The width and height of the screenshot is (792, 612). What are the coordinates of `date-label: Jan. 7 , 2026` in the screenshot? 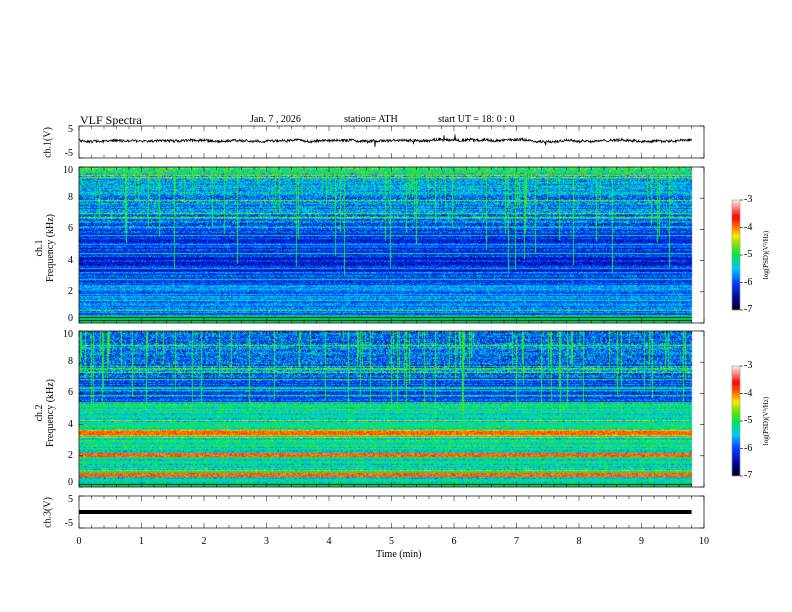 It's located at (275, 119).